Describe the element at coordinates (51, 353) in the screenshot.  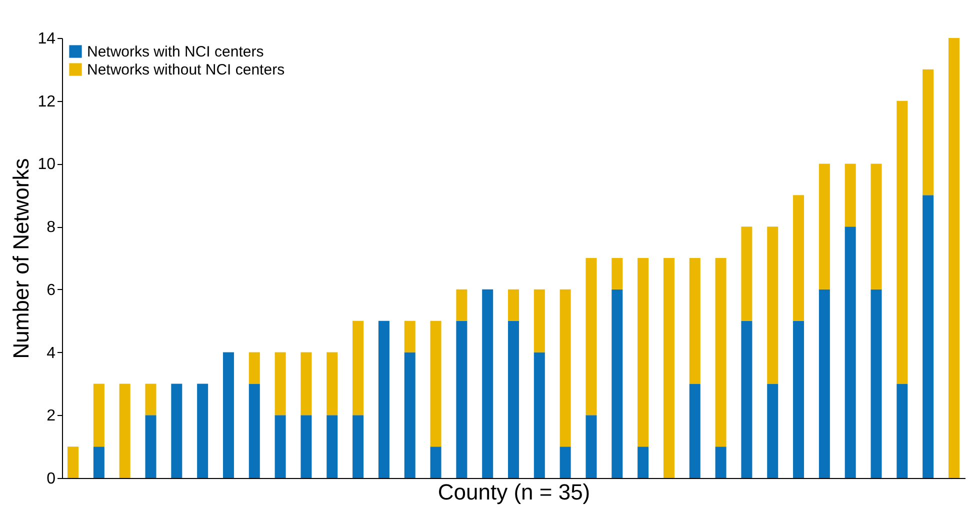
I see `y-tick-label: 4` at that location.